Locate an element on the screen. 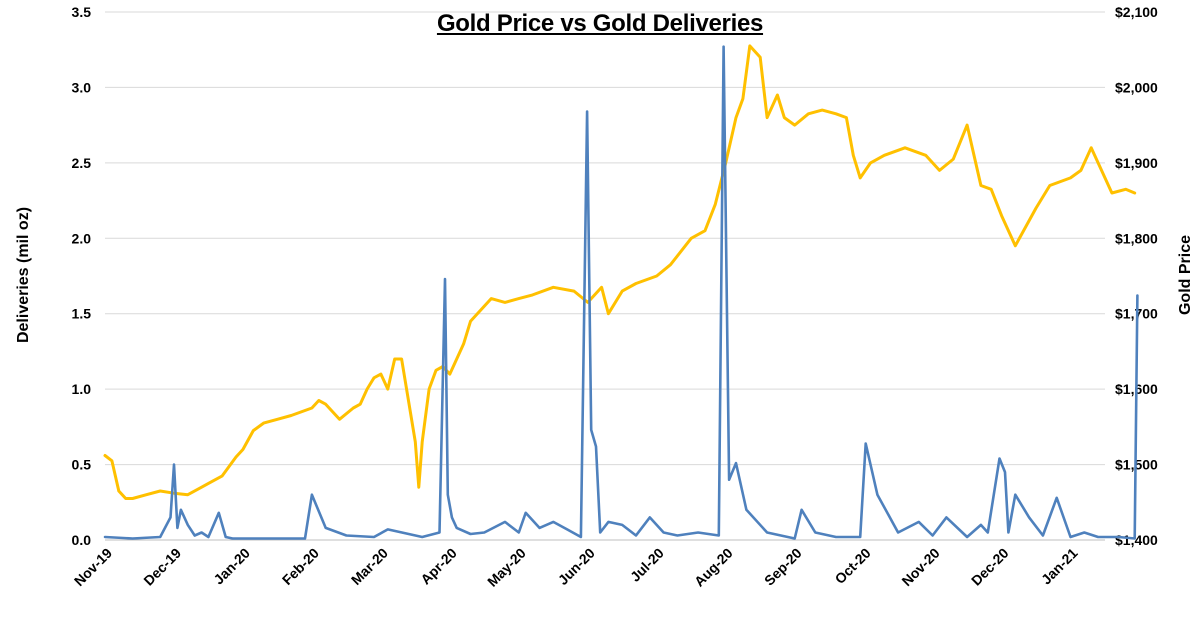  x-tick-label: Dec-20 is located at coordinates (990, 567).